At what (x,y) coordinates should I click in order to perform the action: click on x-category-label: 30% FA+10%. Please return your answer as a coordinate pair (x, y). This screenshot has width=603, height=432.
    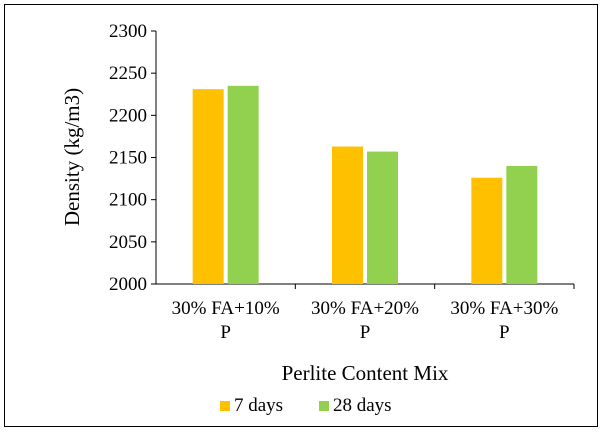
    Looking at the image, I should click on (226, 308).